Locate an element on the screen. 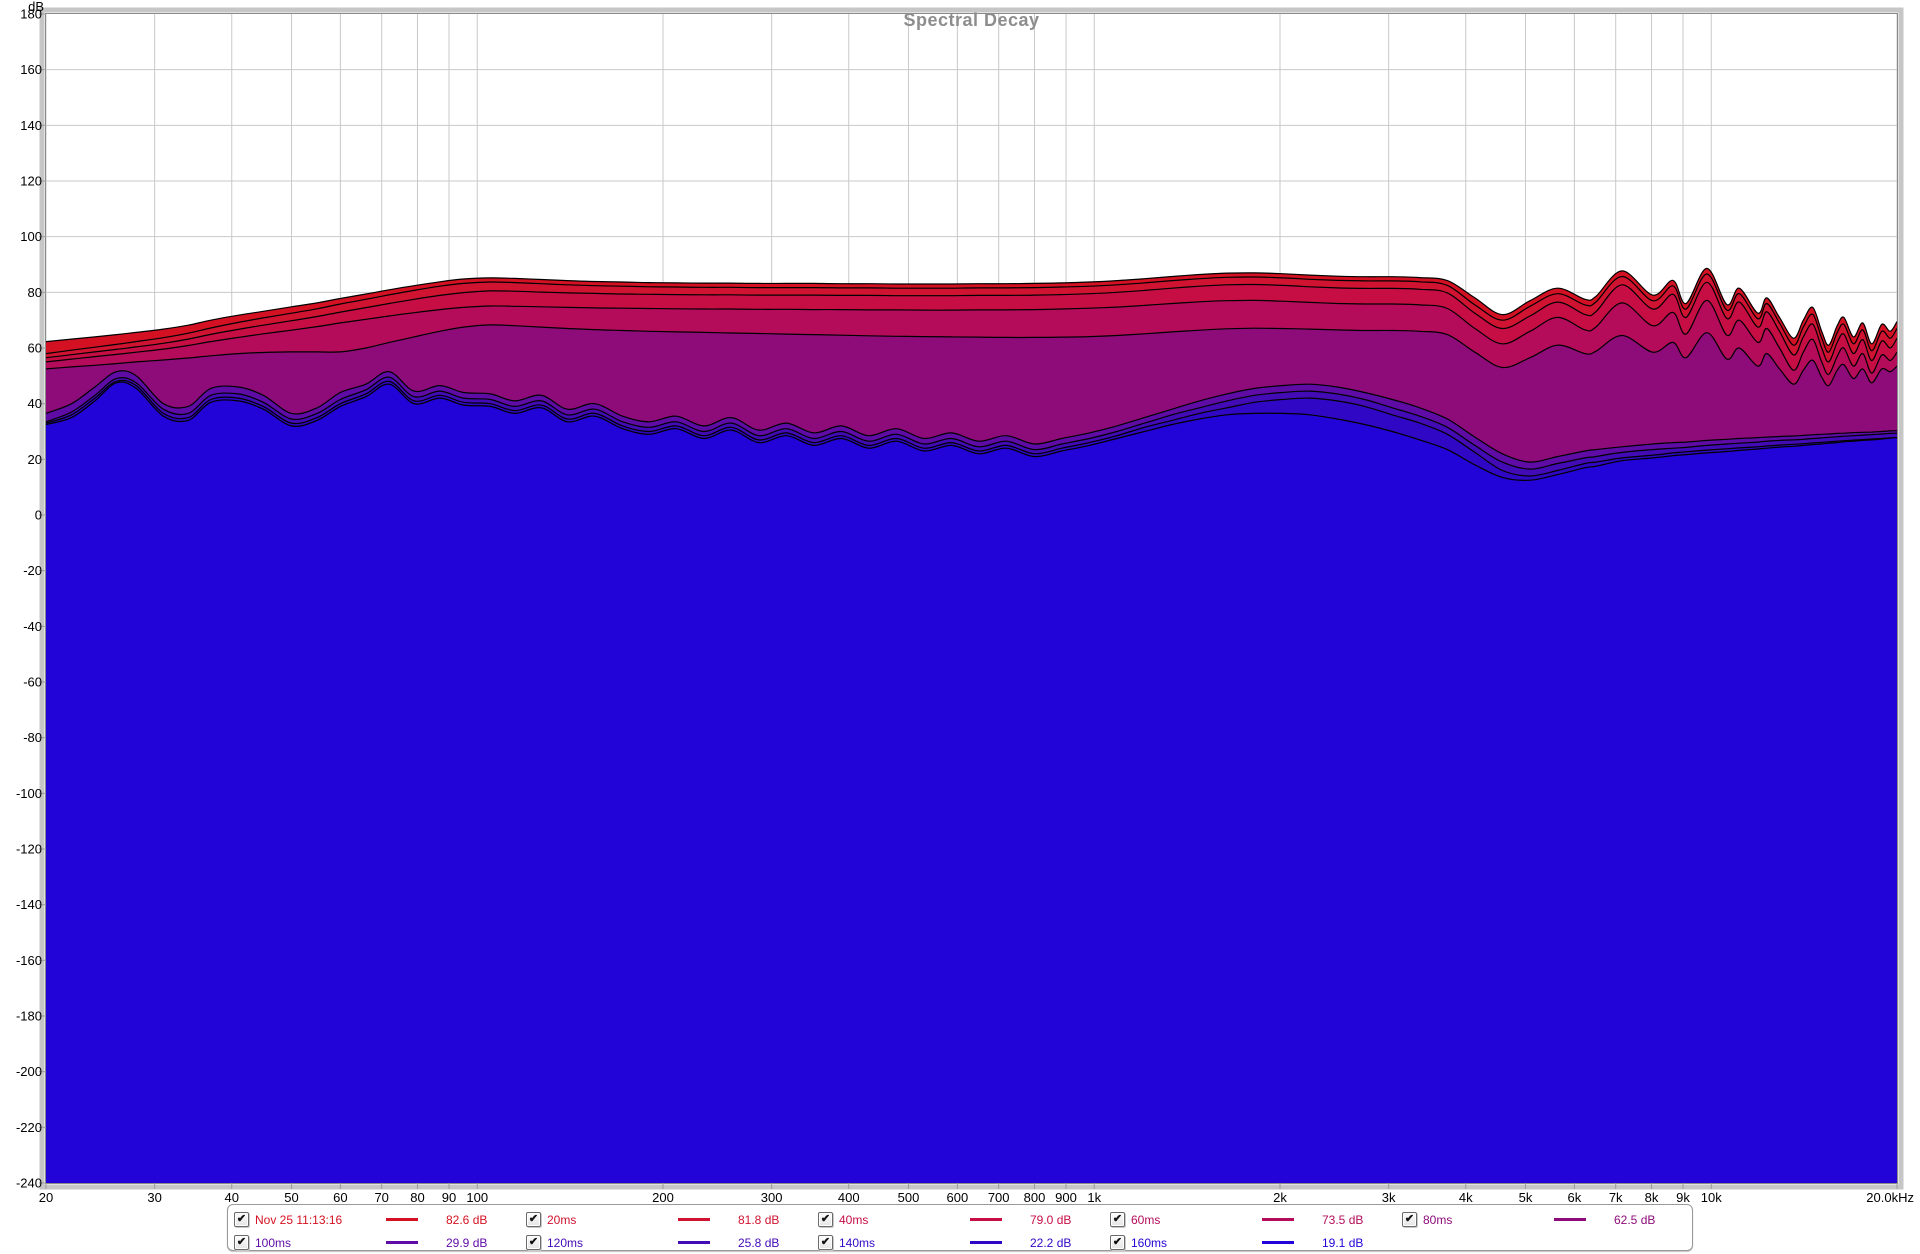 The image size is (1920, 1254). x-tick-label: 4k is located at coordinates (1466, 1197).